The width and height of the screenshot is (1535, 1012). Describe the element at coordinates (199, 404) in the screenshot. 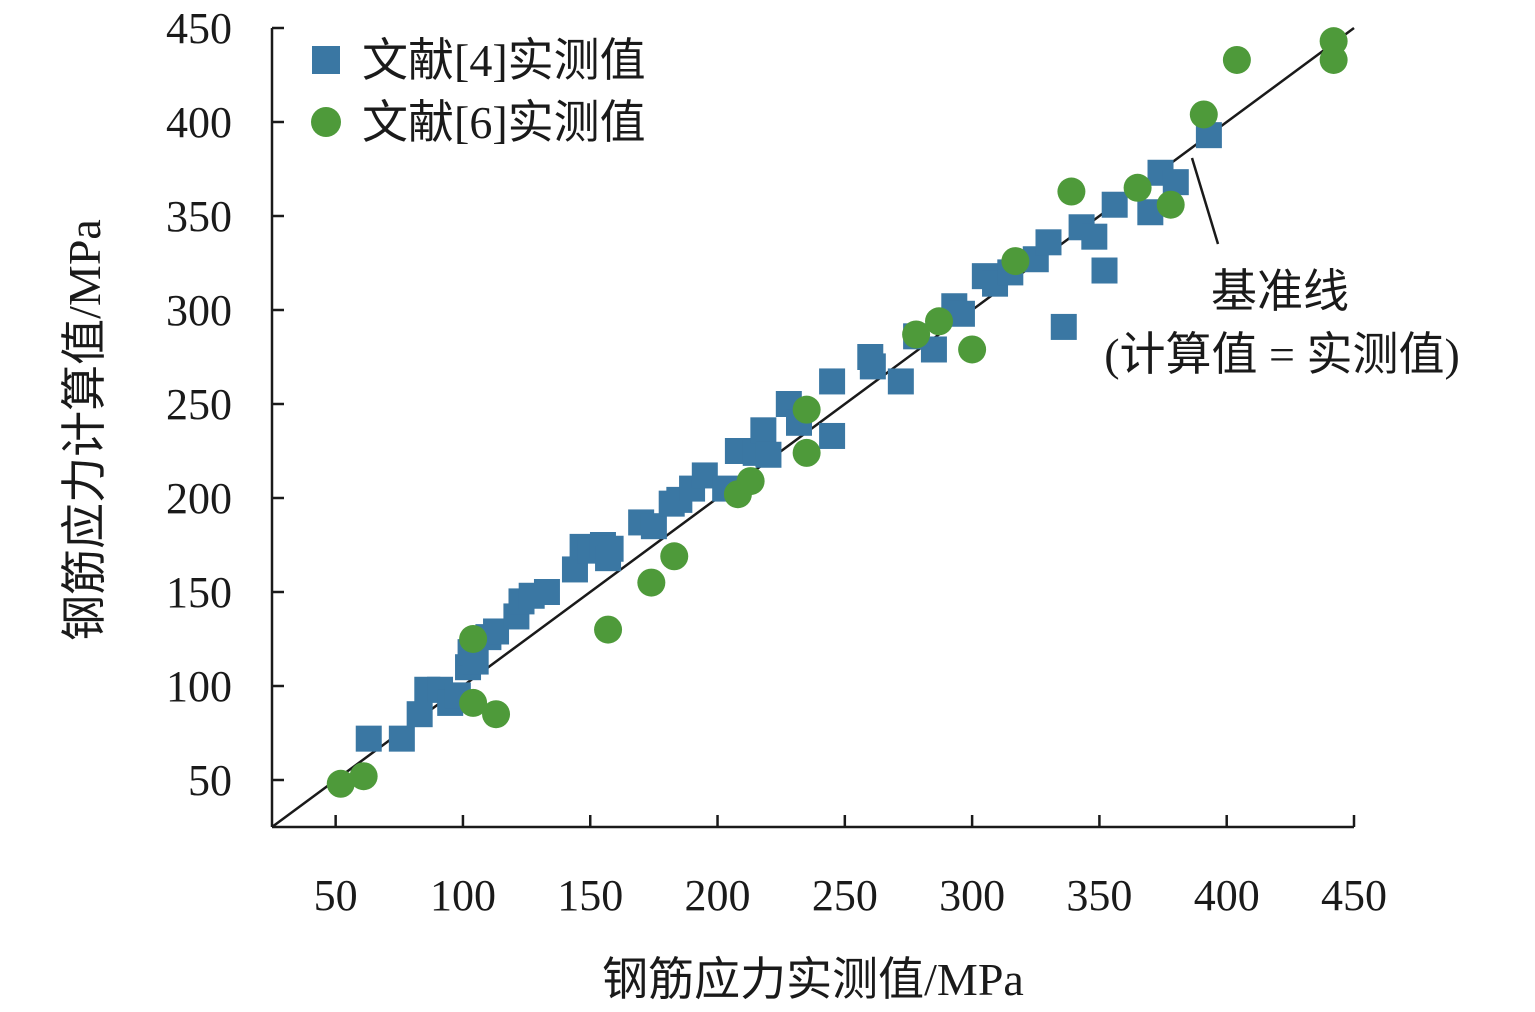

I see `y-tick-label: 250` at that location.